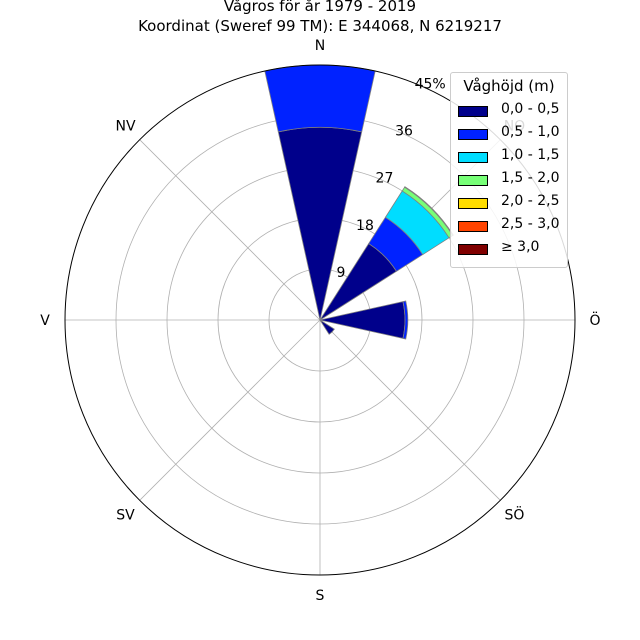 The image size is (640, 640). I want to click on chart-title: Vågros för år 1979 - 2019, so click(320, 7).